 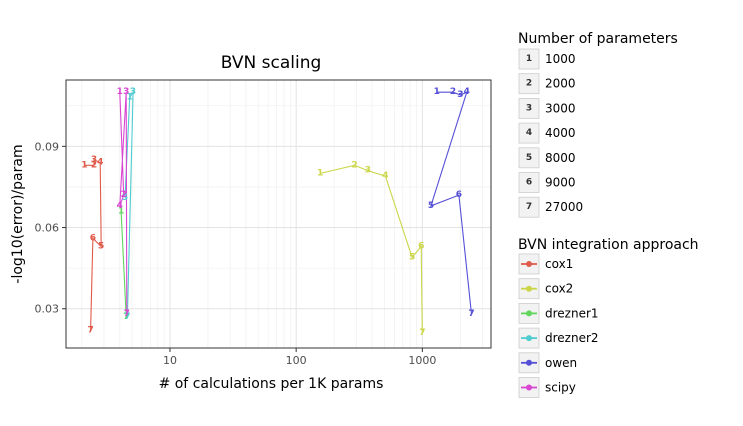 I want to click on y-axis-label: -log10(error)/param, so click(x=18, y=213).